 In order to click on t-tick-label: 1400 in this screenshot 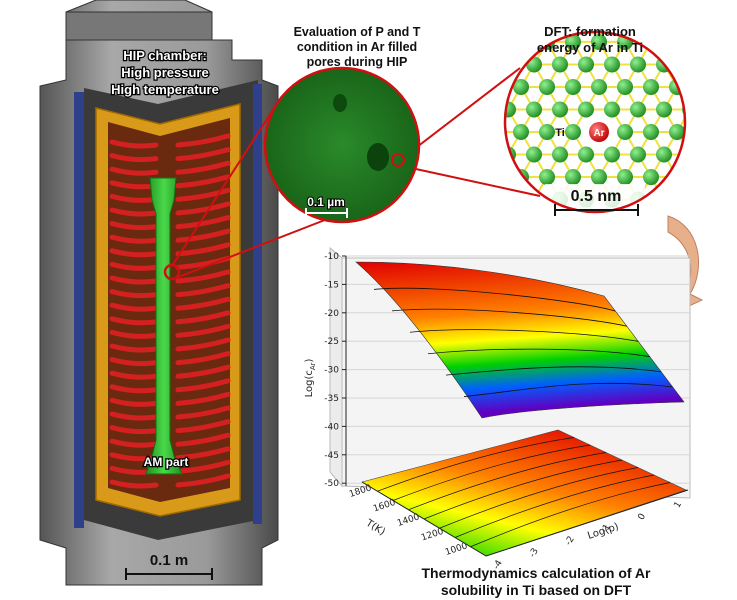, I will do `click(408, 520)`.